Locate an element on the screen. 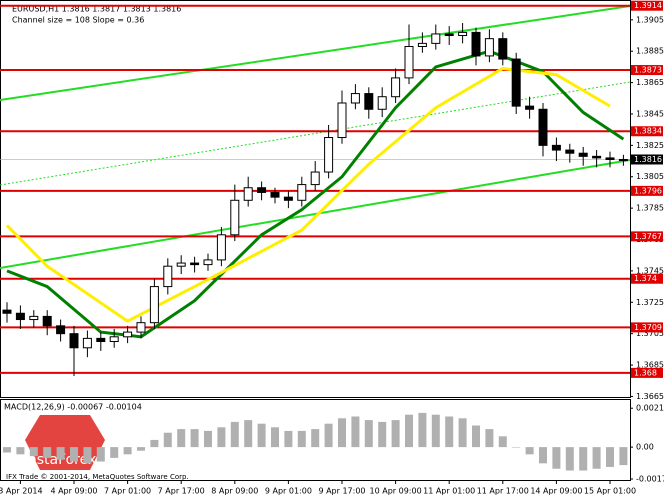  macd-tick-label: -0.00177 is located at coordinates (650, 479).